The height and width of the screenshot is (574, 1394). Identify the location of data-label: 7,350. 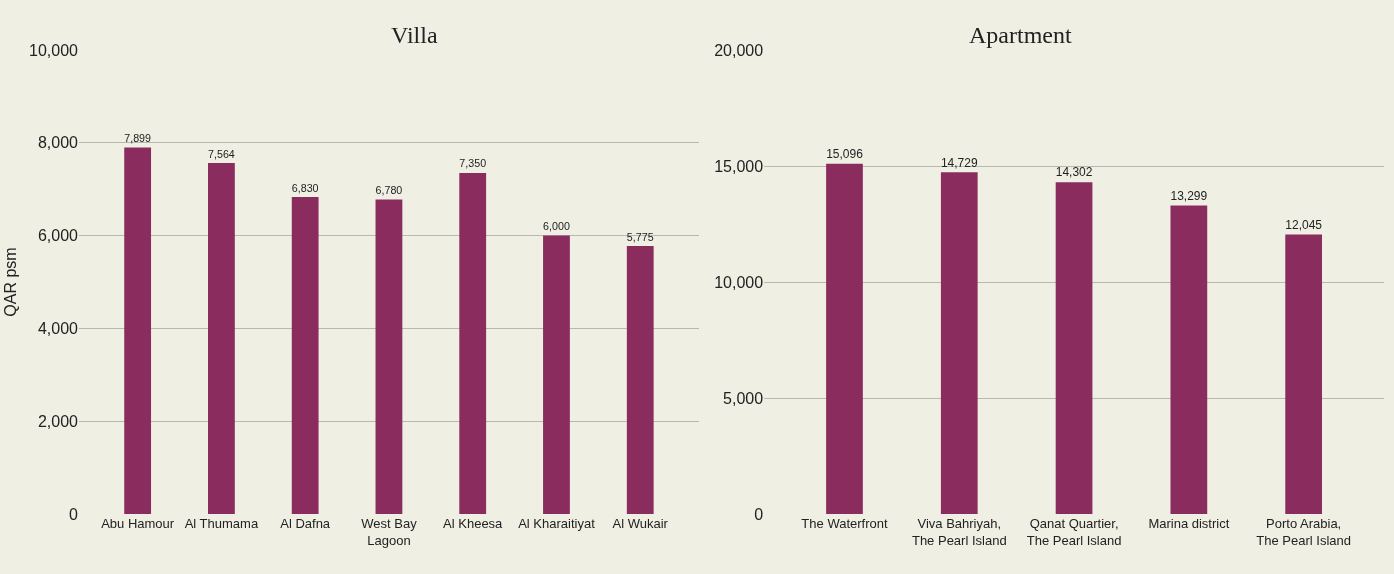
(473, 163).